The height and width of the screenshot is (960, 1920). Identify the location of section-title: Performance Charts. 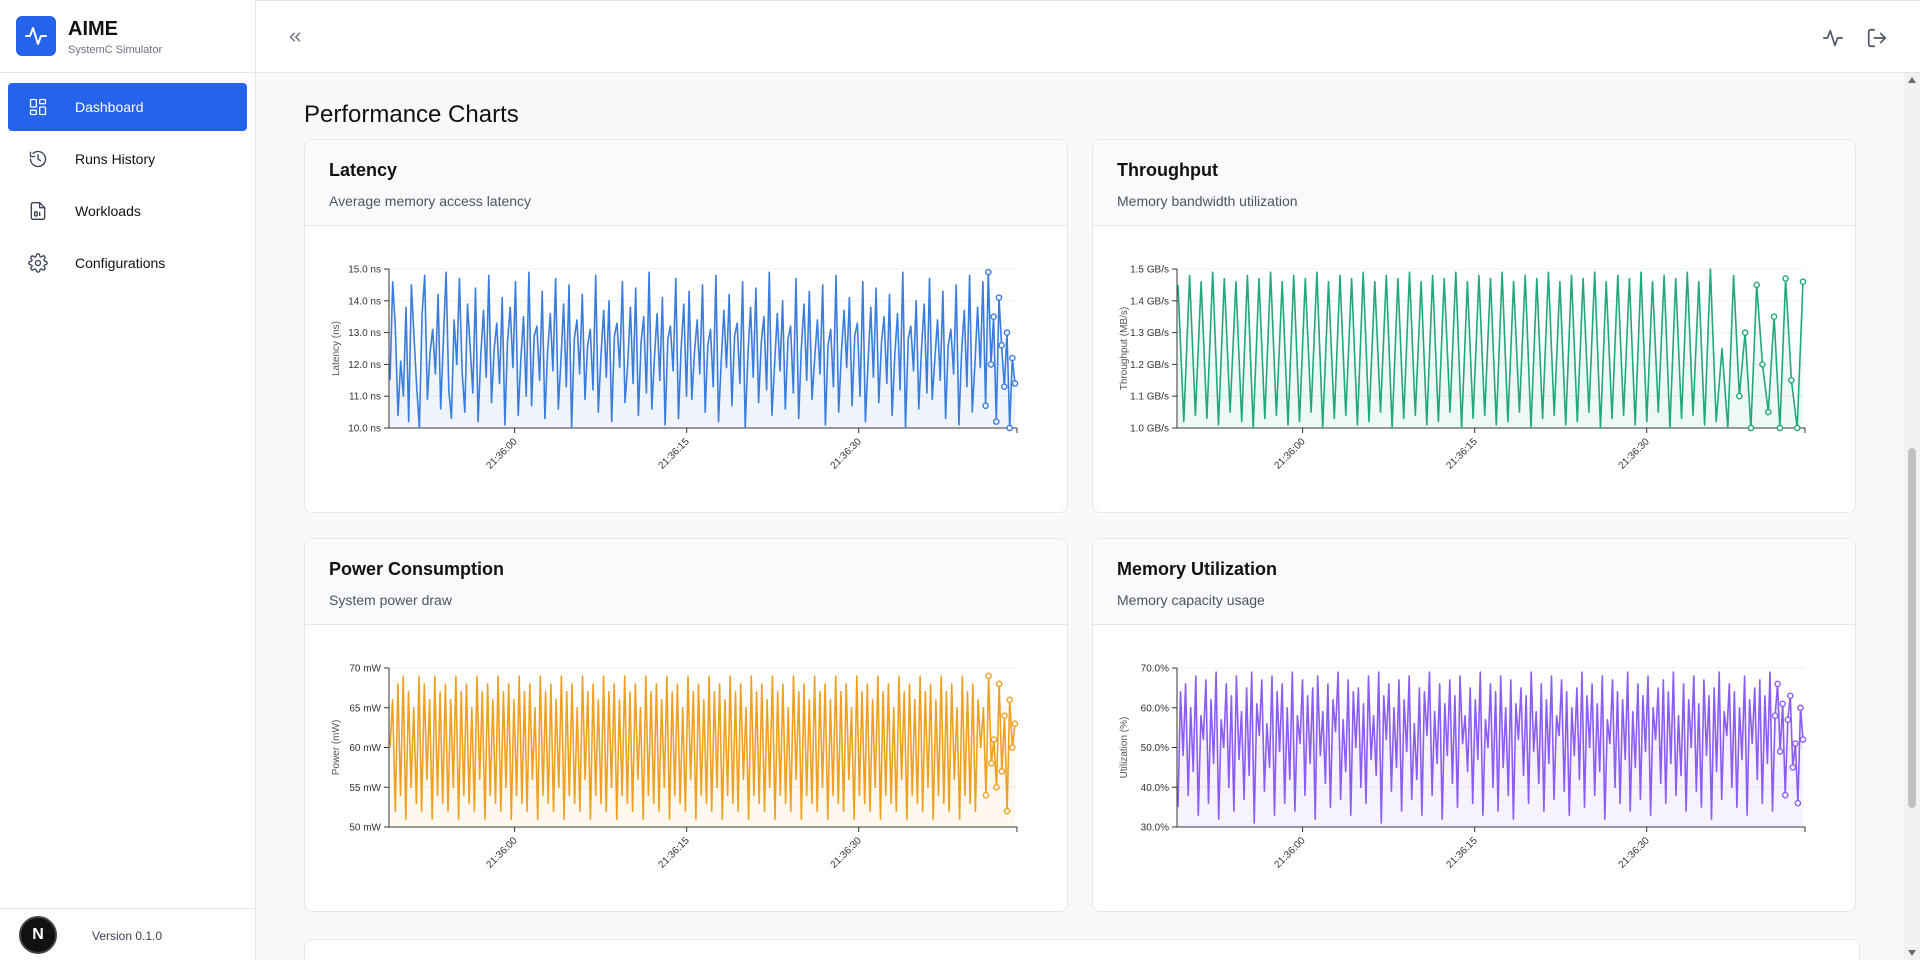
(411, 114).